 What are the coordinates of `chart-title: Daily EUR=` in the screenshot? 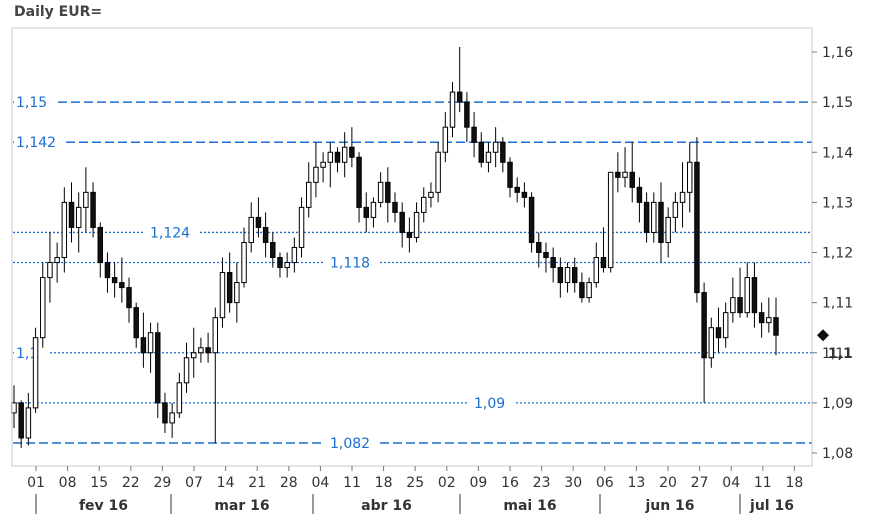 It's located at (58, 12).